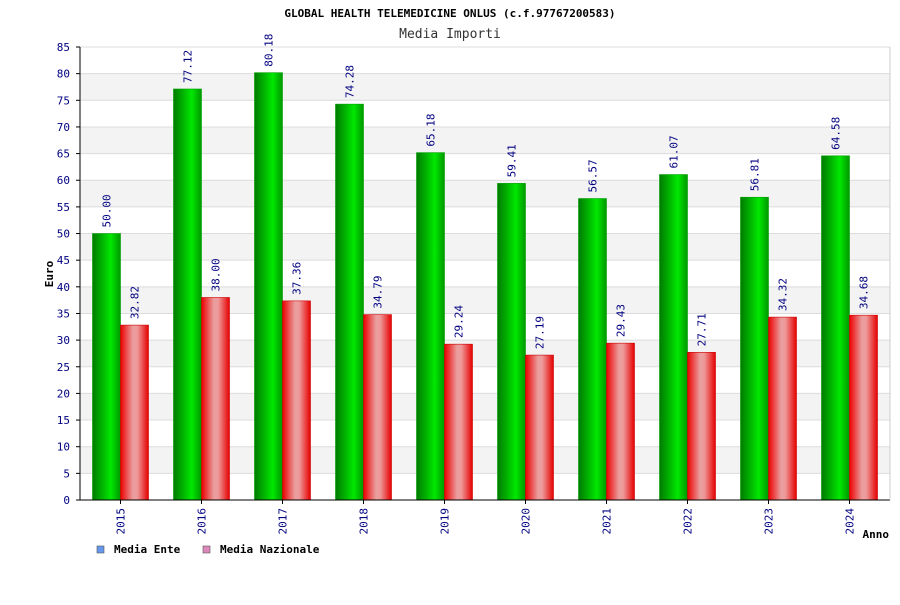 This screenshot has width=900, height=605. Describe the element at coordinates (63, 234) in the screenshot. I see `y-tick-label: 50` at that location.